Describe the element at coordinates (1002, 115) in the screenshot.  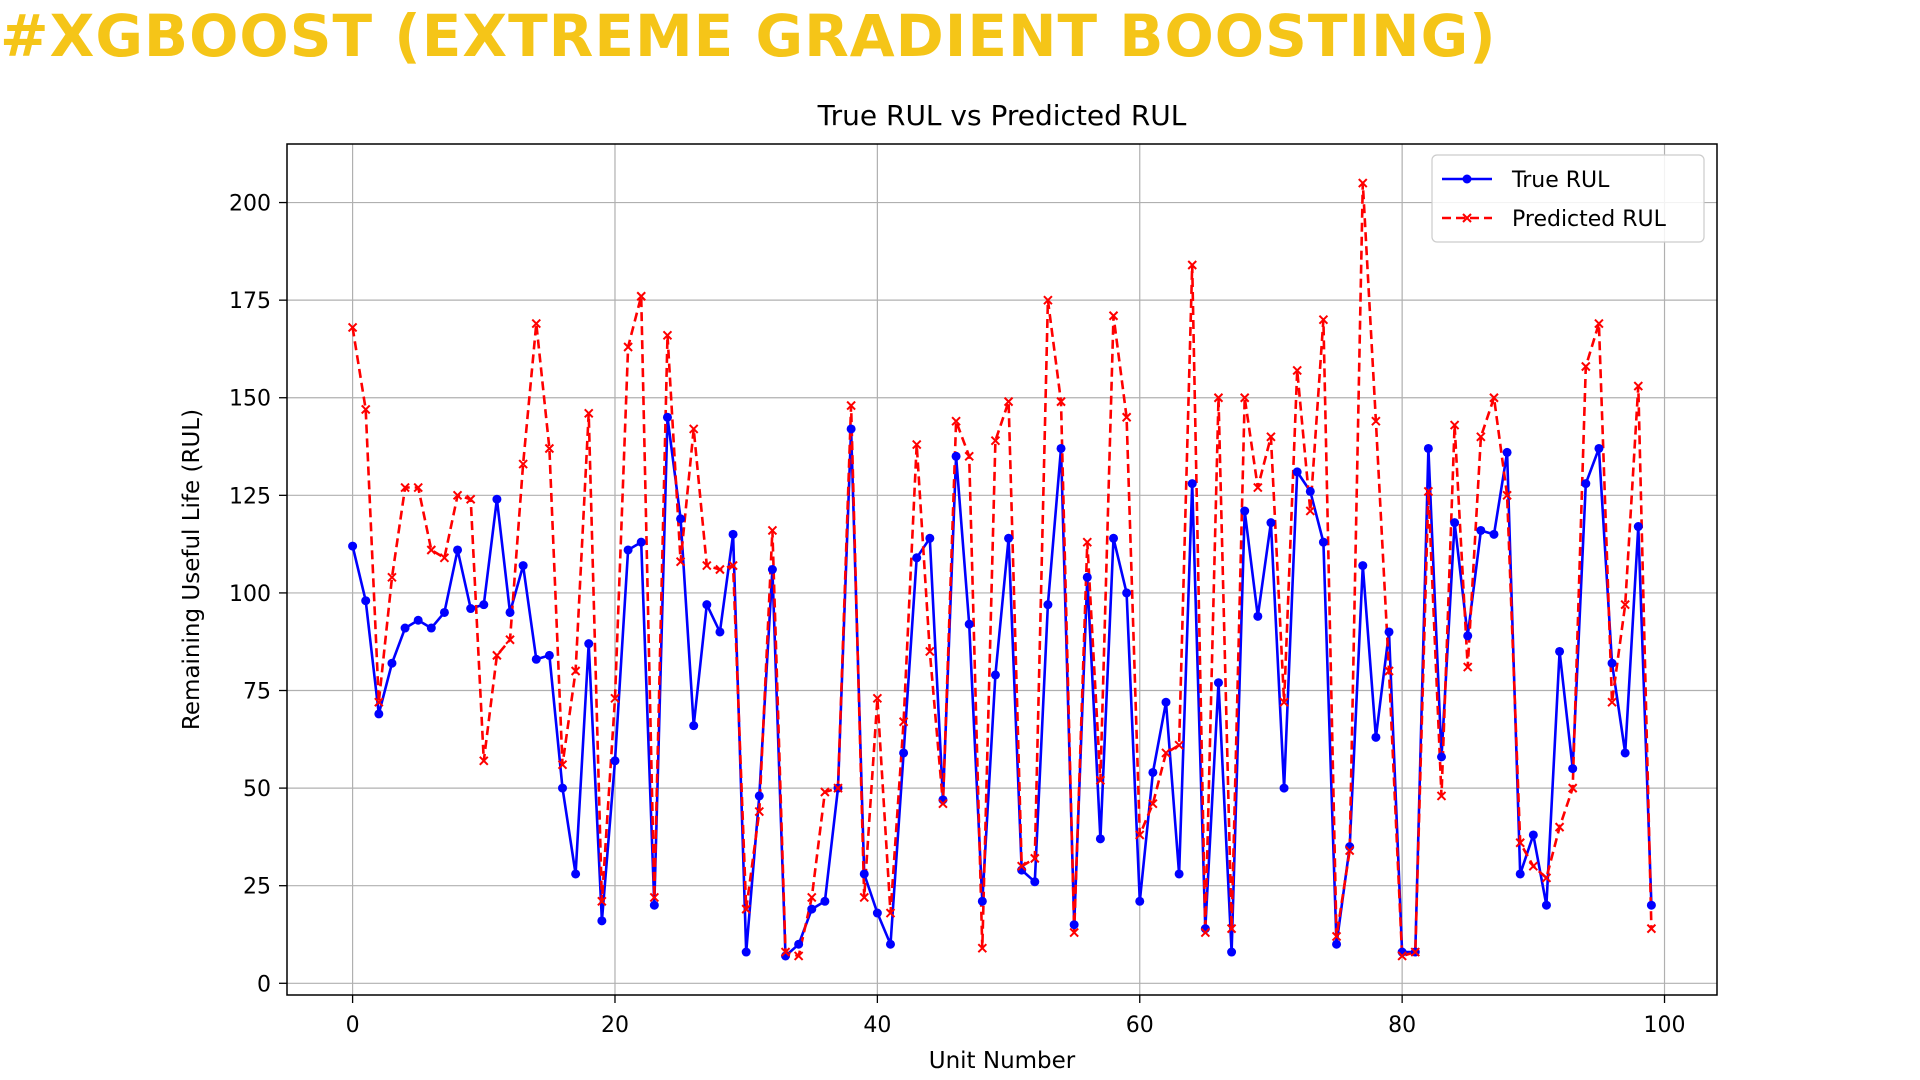
I see `chart-title: True RUL vs Predicted RUL` at that location.